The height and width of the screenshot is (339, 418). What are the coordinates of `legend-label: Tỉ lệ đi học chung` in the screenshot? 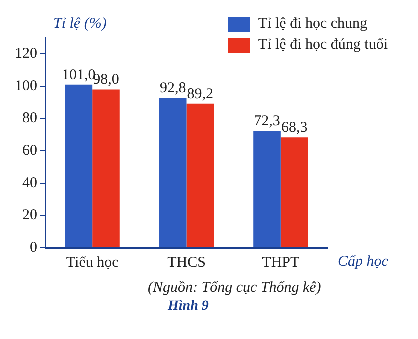 It's located at (313, 24).